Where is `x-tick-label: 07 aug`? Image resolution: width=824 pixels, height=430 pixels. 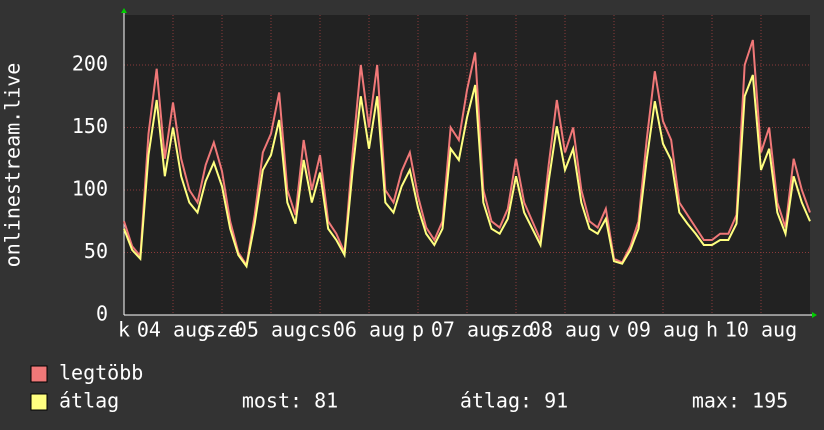
x-tick-label: 07 aug is located at coordinates (467, 330).